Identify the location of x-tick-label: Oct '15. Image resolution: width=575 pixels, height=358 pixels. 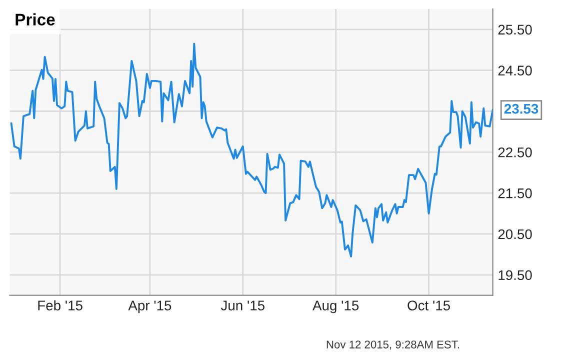
(429, 305).